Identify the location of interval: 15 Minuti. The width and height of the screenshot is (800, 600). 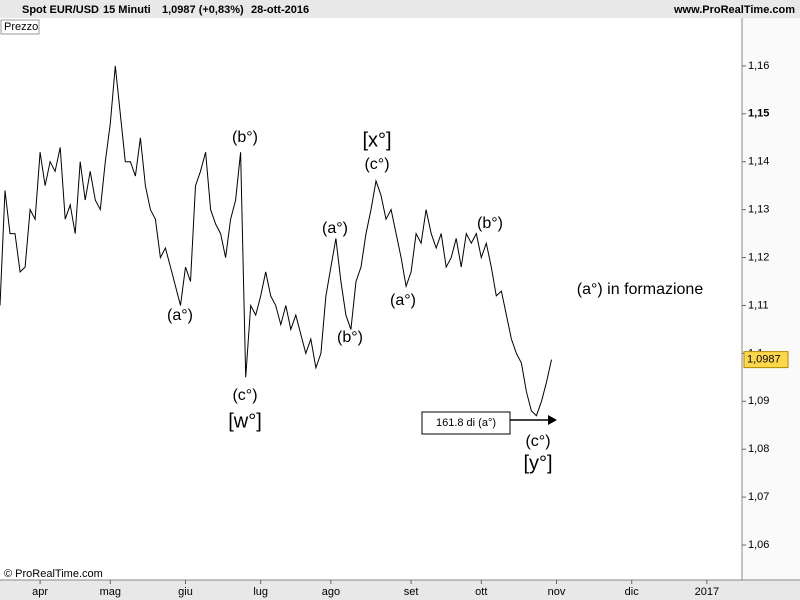
(127, 10).